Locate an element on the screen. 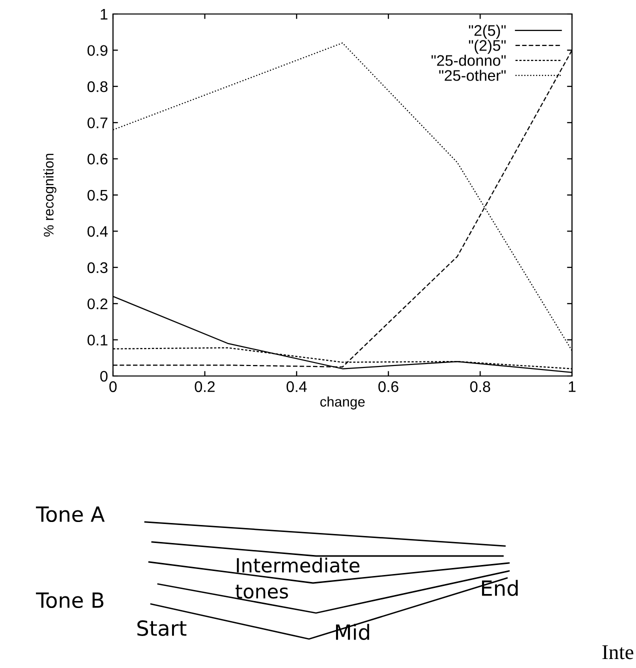  legend-label: "25-donno" is located at coordinates (469, 60).